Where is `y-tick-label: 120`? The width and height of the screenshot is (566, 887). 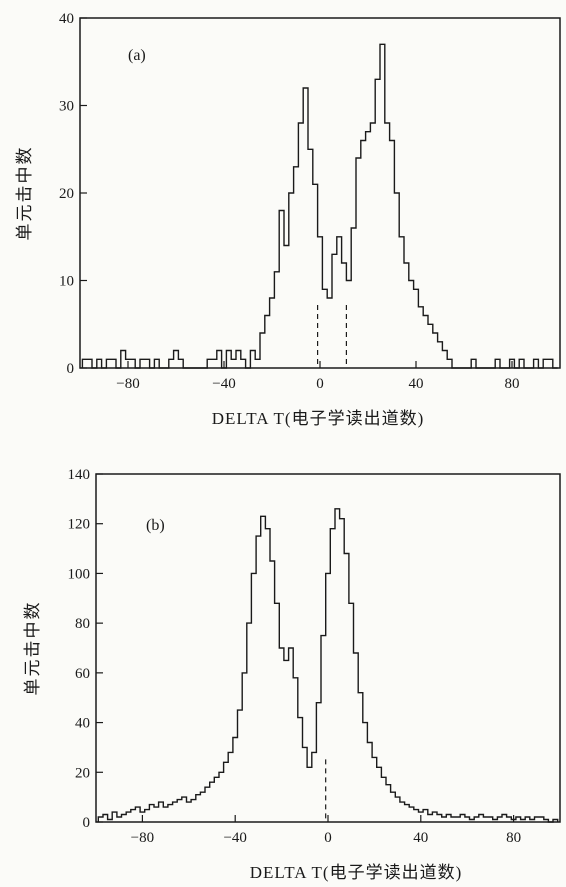 y-tick-label: 120 is located at coordinates (79, 525).